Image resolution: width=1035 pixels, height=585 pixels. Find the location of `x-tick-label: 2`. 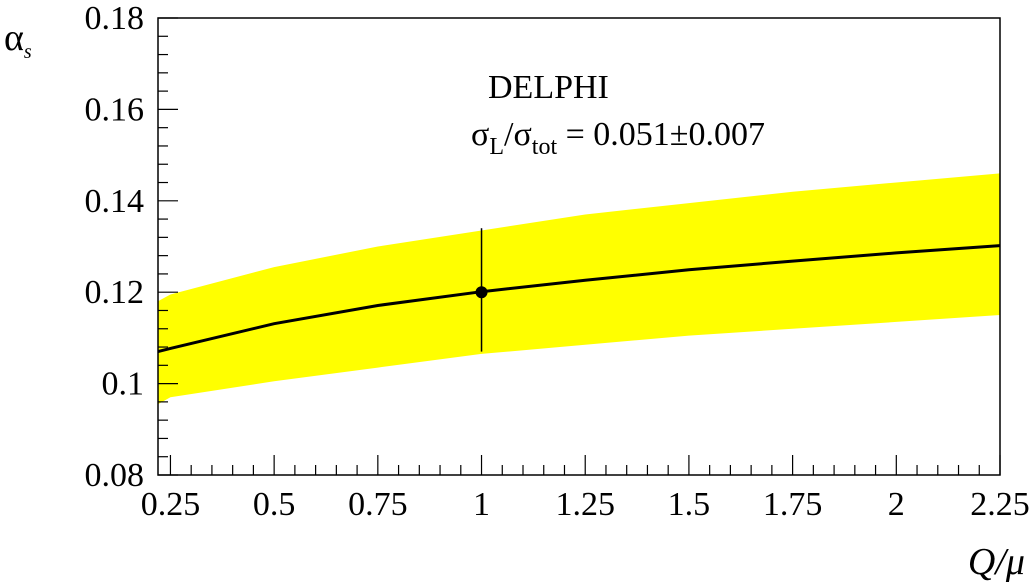

x-tick-label: 2 is located at coordinates (896, 504).